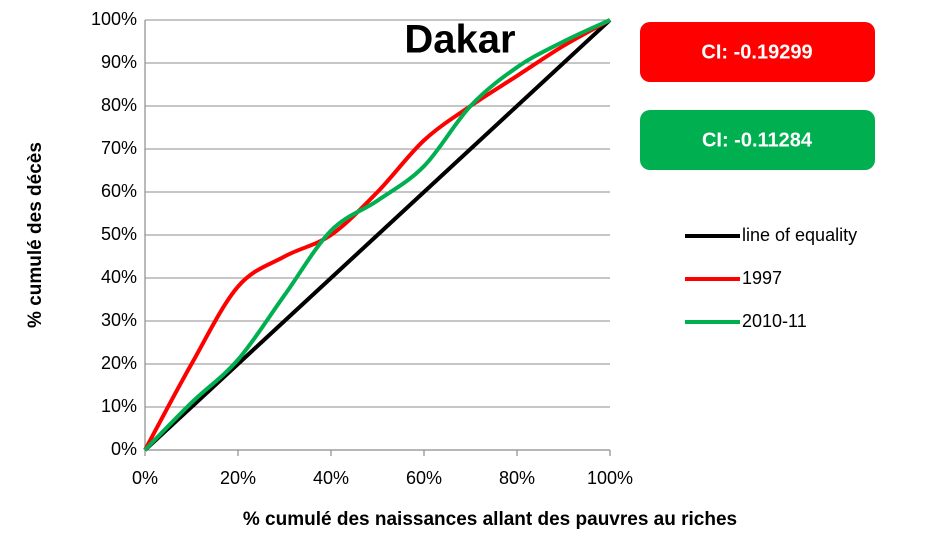  Describe the element at coordinates (119, 406) in the screenshot. I see `y-tick-label: 10%` at that location.